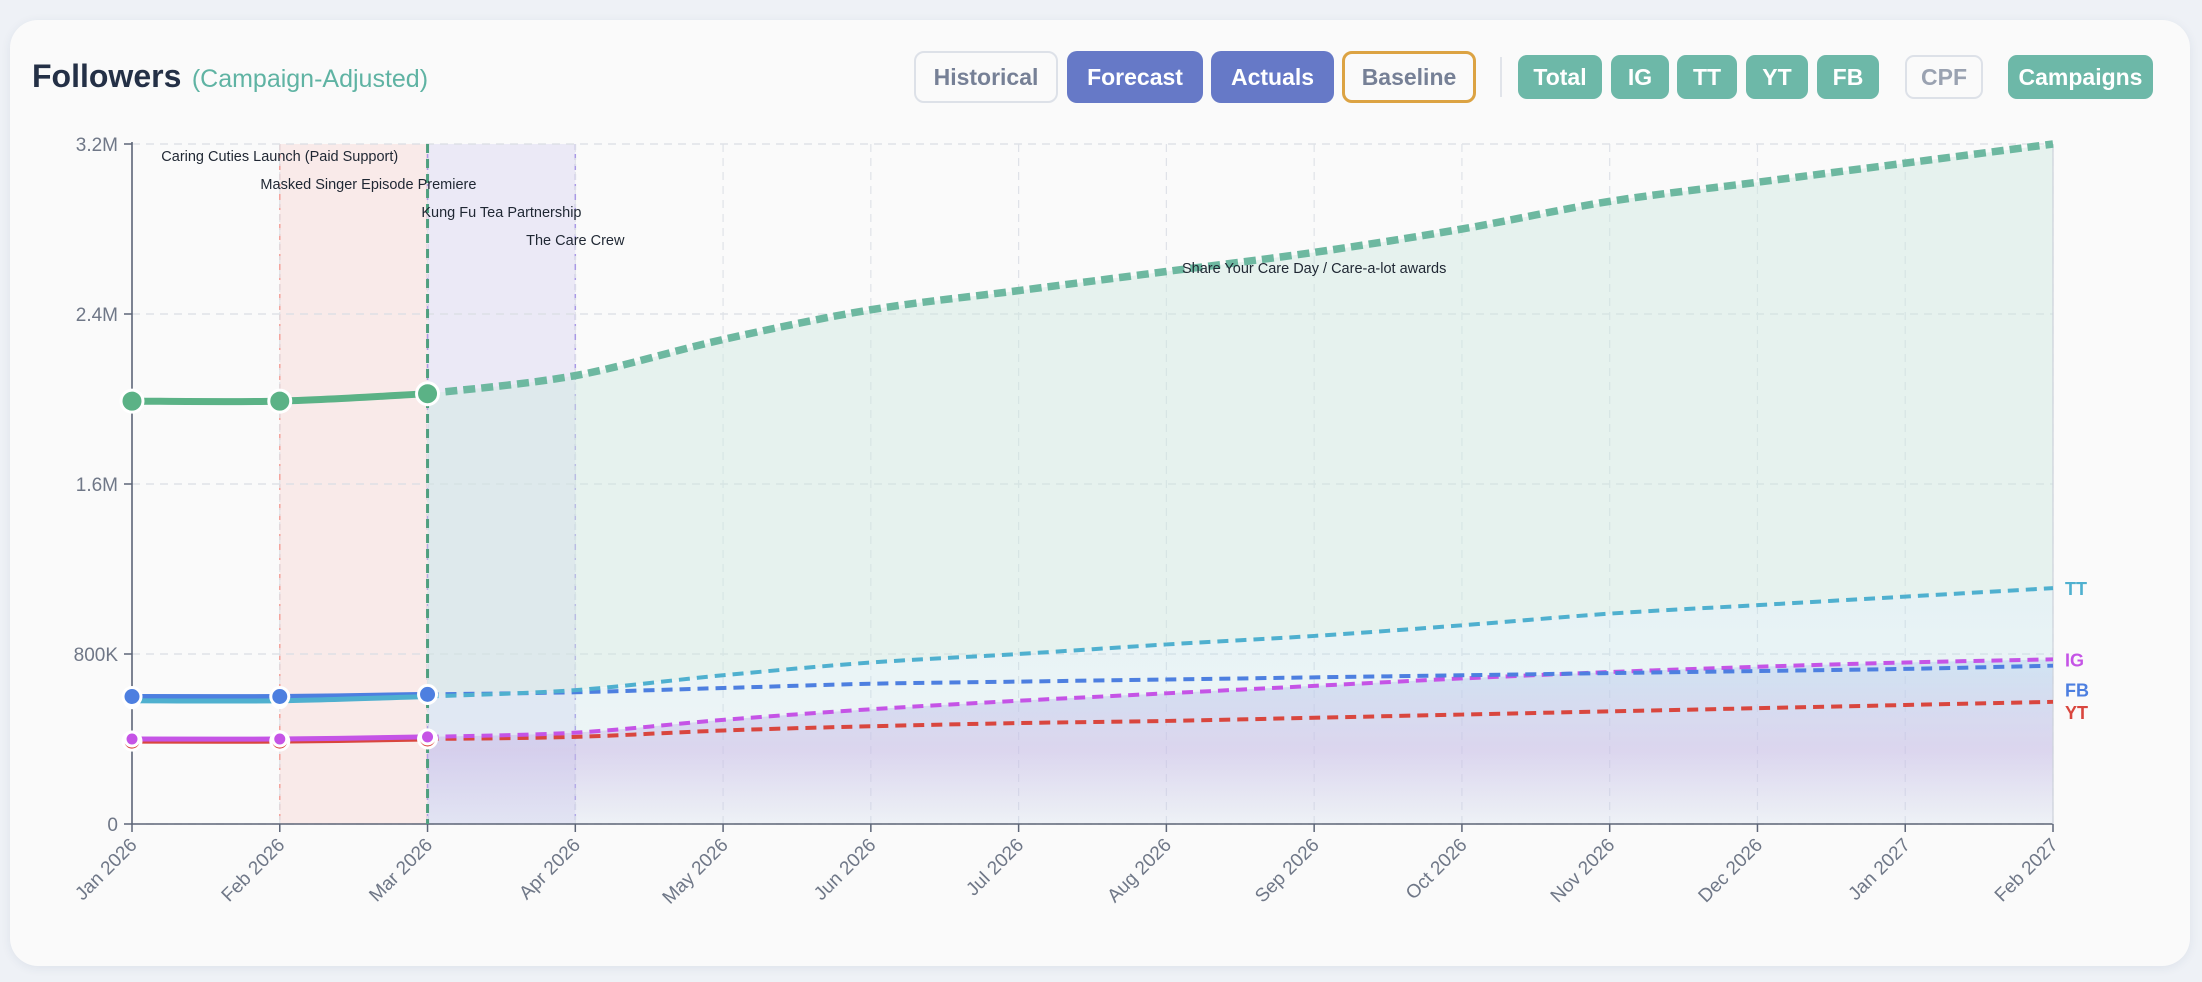 The image size is (2202, 982). I want to click on actuals-button: Actuals, so click(1272, 77).